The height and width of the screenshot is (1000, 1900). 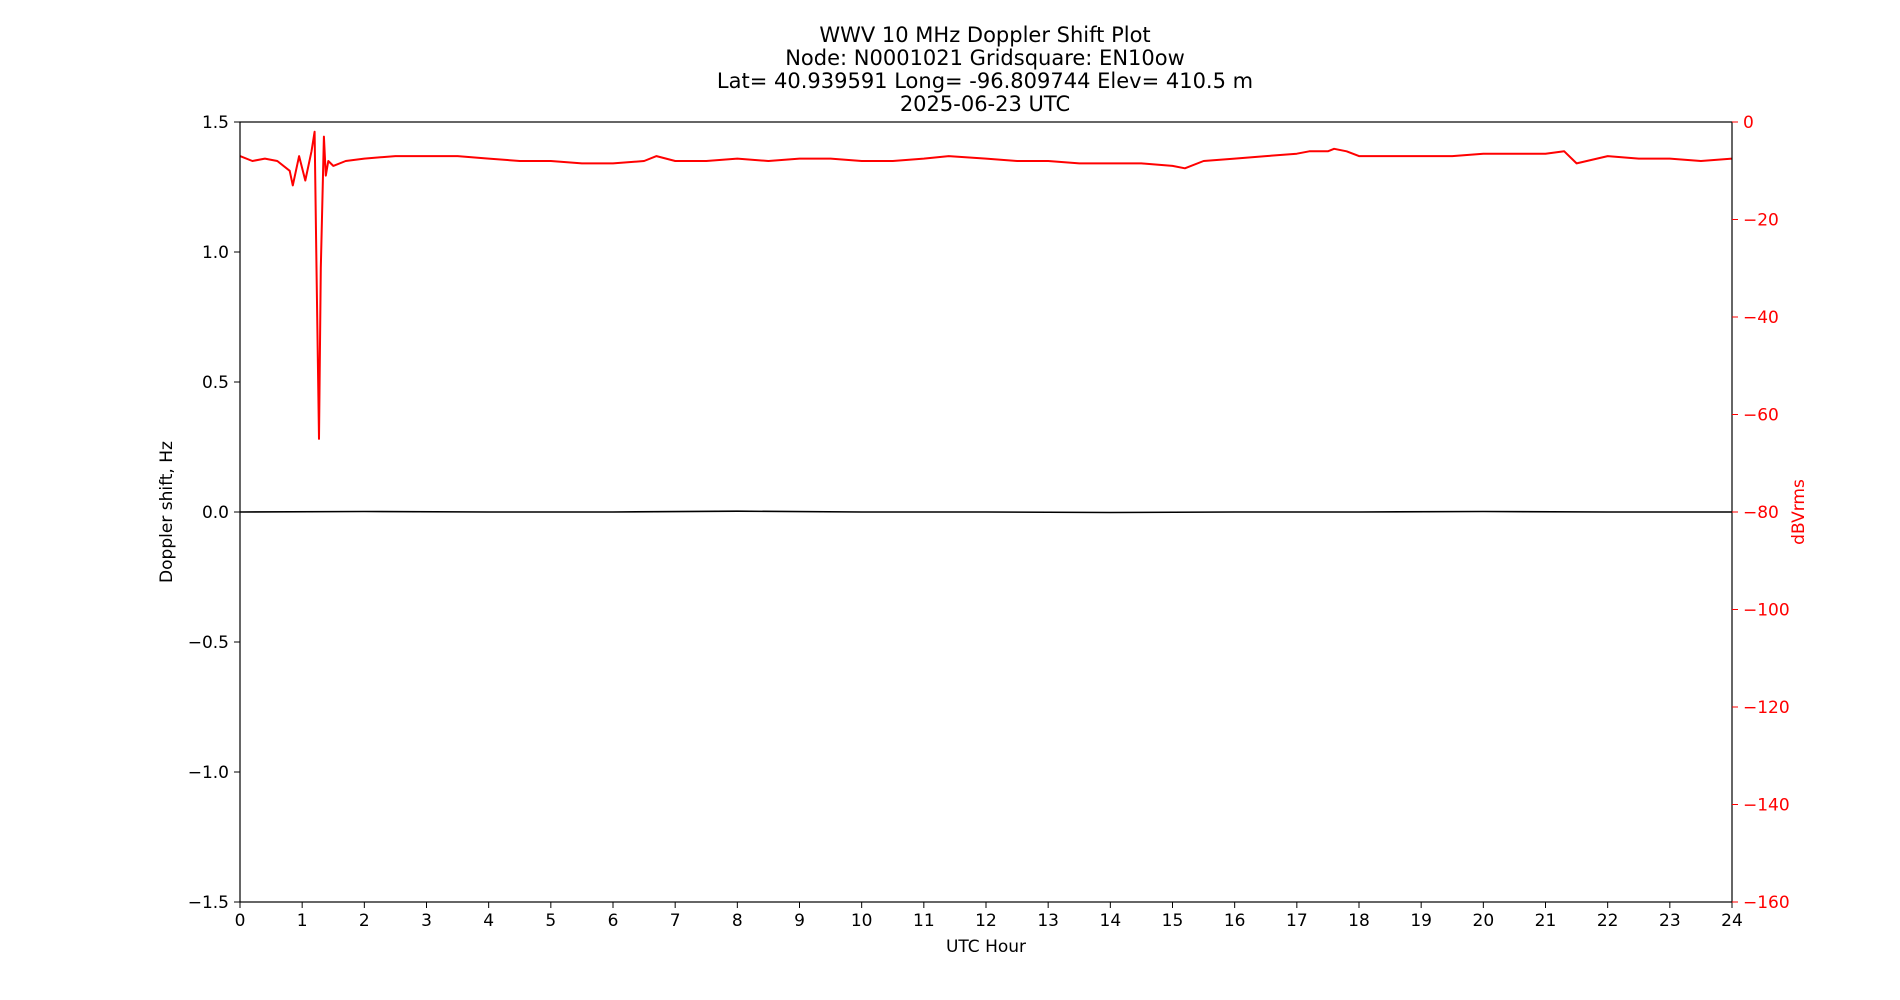 I want to click on x-tick-label: 20, so click(x=1484, y=921).